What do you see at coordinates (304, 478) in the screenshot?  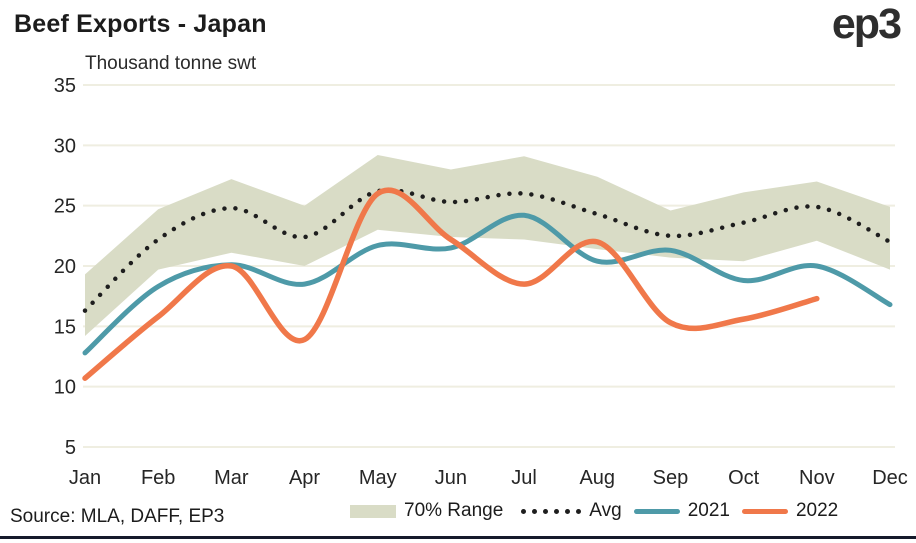 I see `x-tick-label: Apr` at bounding box center [304, 478].